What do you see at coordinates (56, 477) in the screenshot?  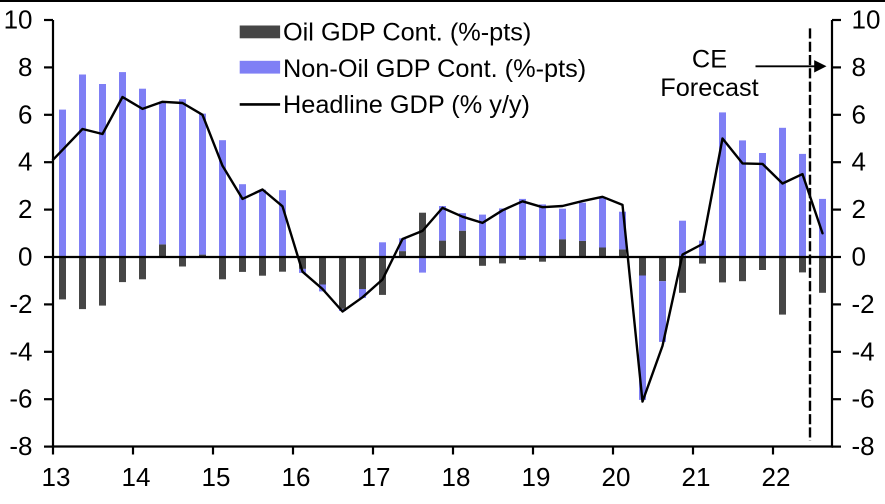 I see `svg-text: 13` at bounding box center [56, 477].